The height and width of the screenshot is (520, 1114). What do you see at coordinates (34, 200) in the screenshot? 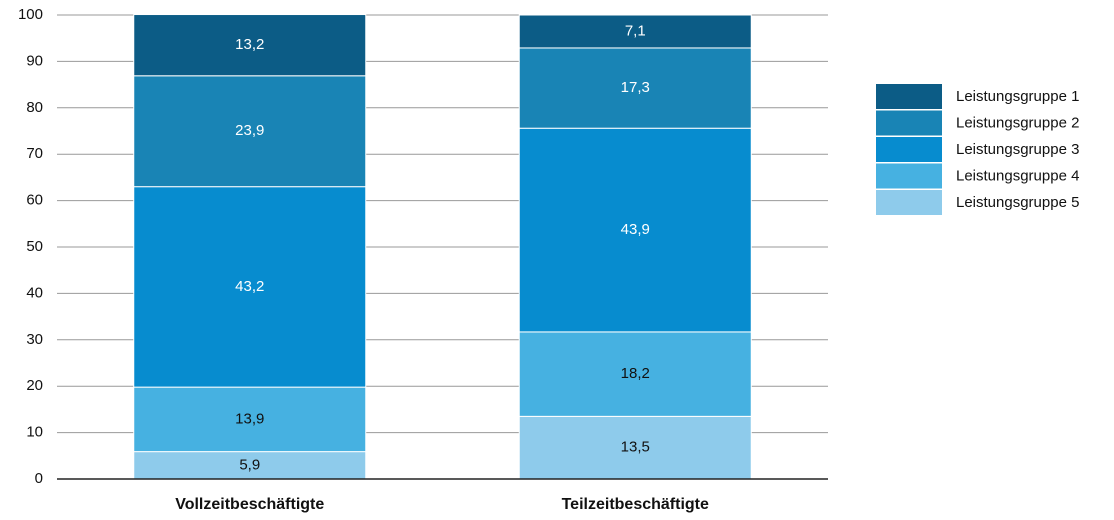
I see `y-tick-label: 60` at bounding box center [34, 200].